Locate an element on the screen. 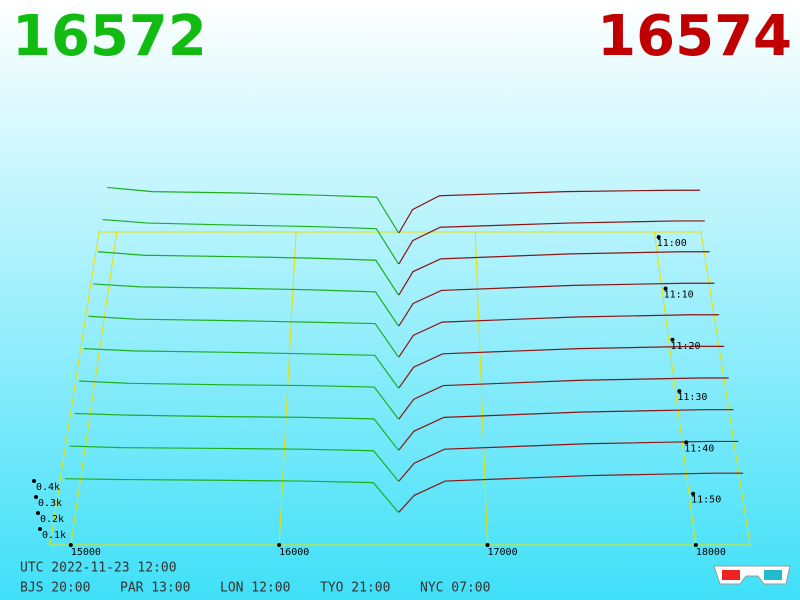 This screenshot has height=600, width=800. time-tick-label: 11:30 is located at coordinates (692, 397).